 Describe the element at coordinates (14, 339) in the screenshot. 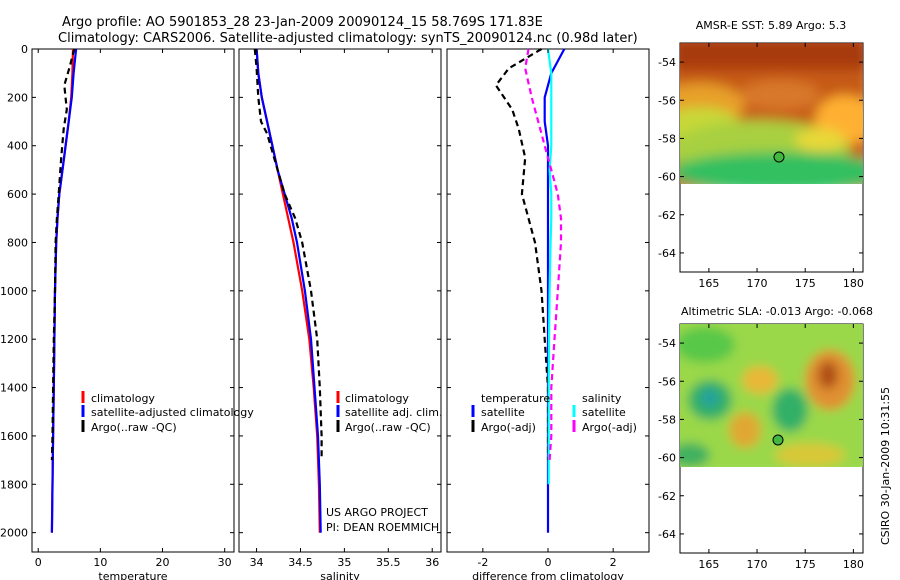

I see `y-tick-label: 1200` at that location.